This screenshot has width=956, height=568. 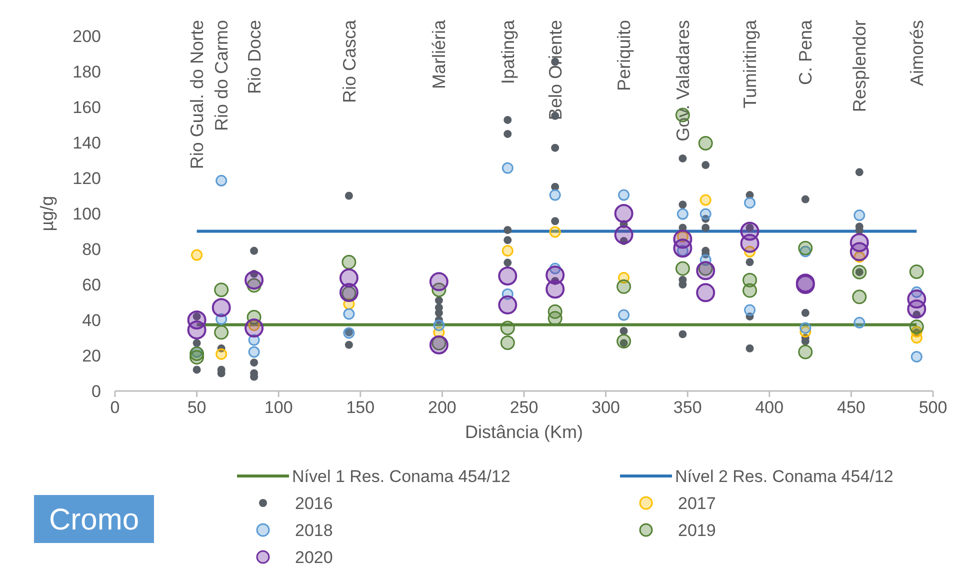 What do you see at coordinates (86, 72) in the screenshot?
I see `y-tick-label: 180` at bounding box center [86, 72].